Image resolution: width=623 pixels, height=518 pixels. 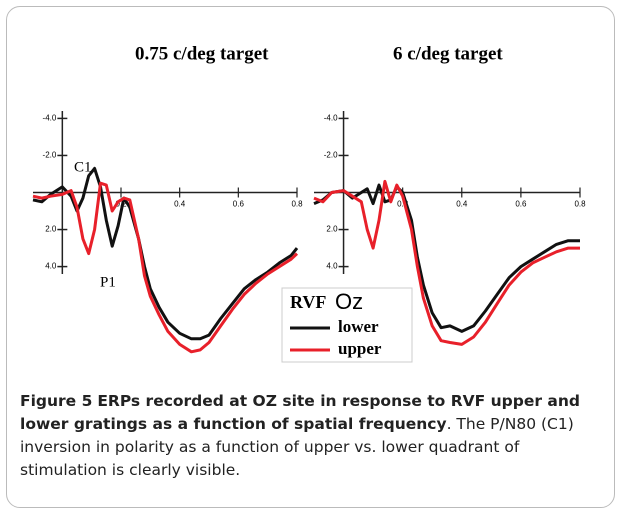 I want to click on chart-title: 6 c/deg target, so click(x=448, y=53).